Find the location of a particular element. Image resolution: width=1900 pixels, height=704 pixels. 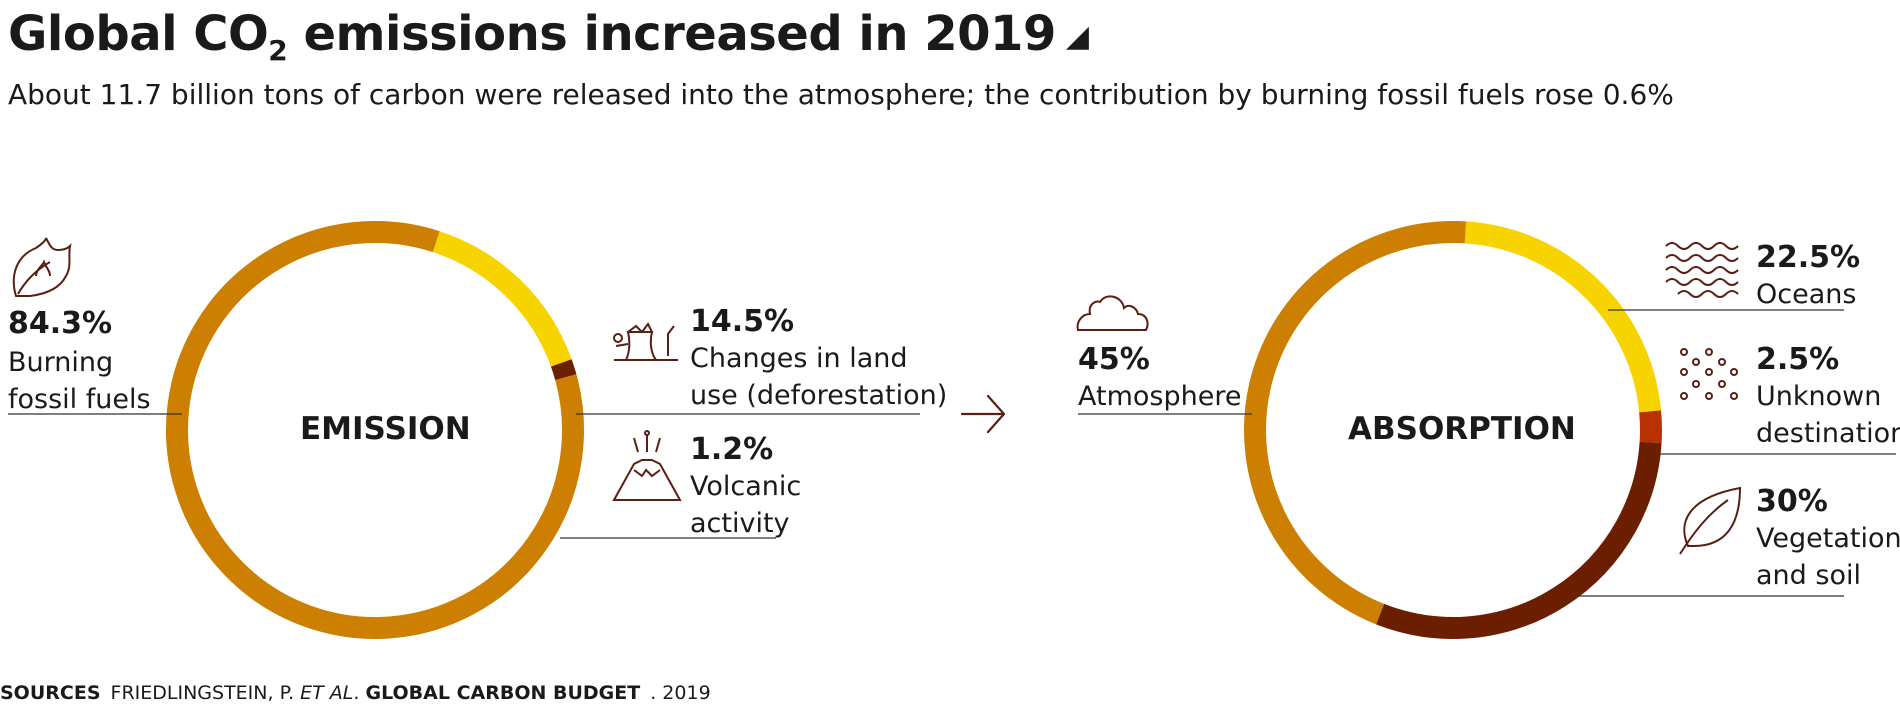

absorption-slice-oceans is located at coordinates (1563, 317).